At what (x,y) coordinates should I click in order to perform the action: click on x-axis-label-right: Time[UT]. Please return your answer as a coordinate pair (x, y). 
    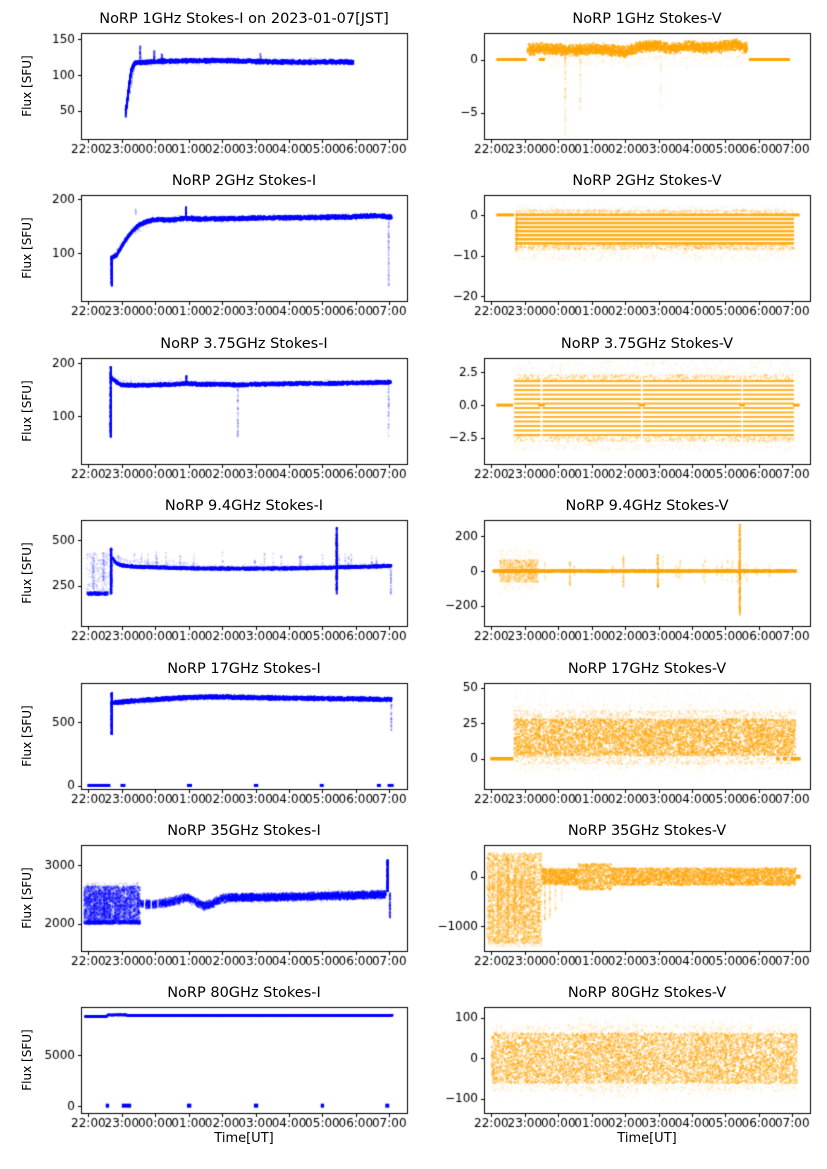
    Looking at the image, I should click on (647, 1138).